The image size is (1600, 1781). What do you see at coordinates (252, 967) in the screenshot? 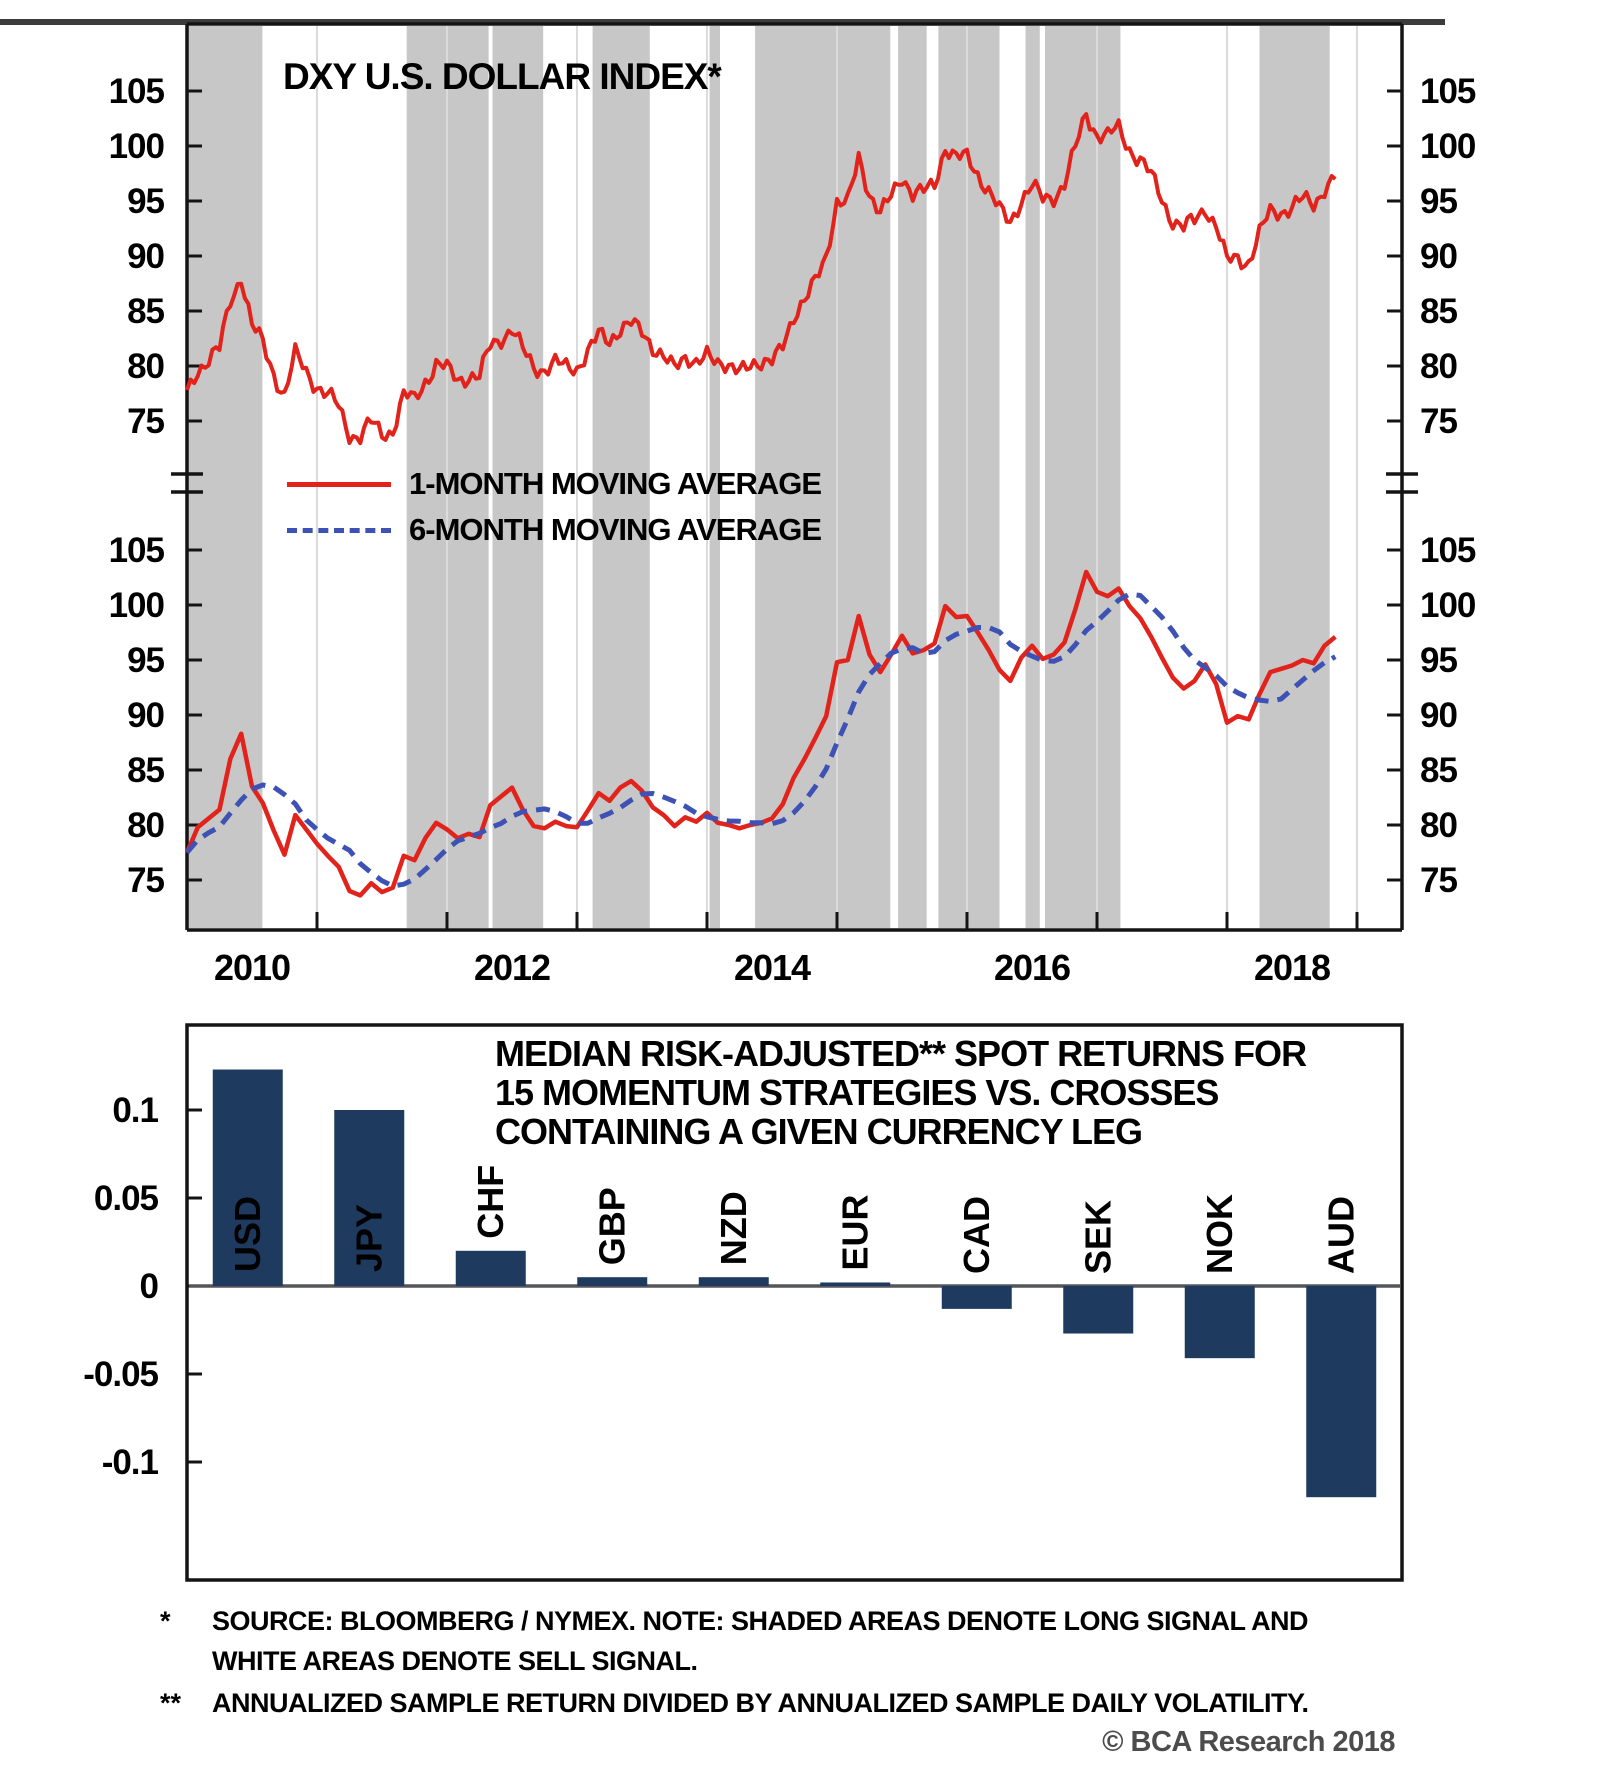
I see `axis-label: 2010` at bounding box center [252, 967].